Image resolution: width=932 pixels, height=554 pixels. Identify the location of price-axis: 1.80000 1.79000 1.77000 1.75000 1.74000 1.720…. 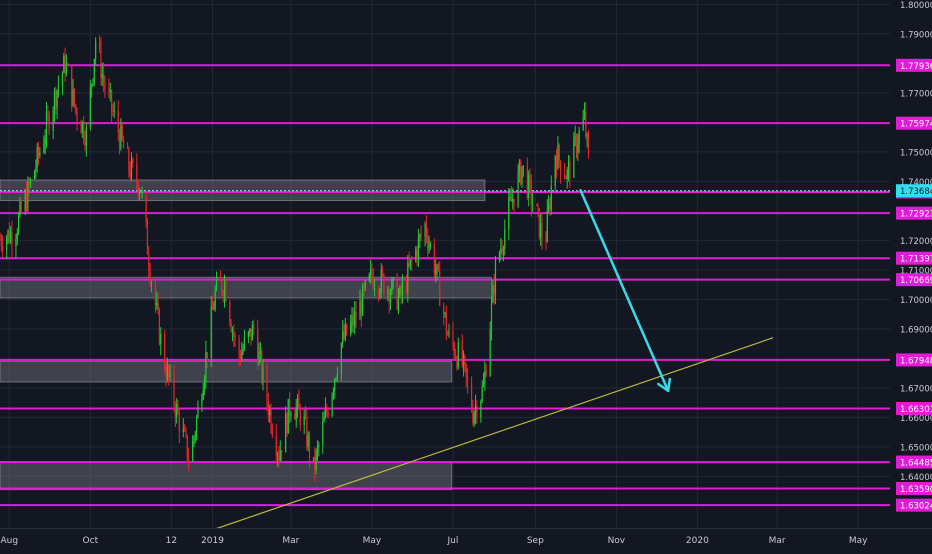
(911, 275).